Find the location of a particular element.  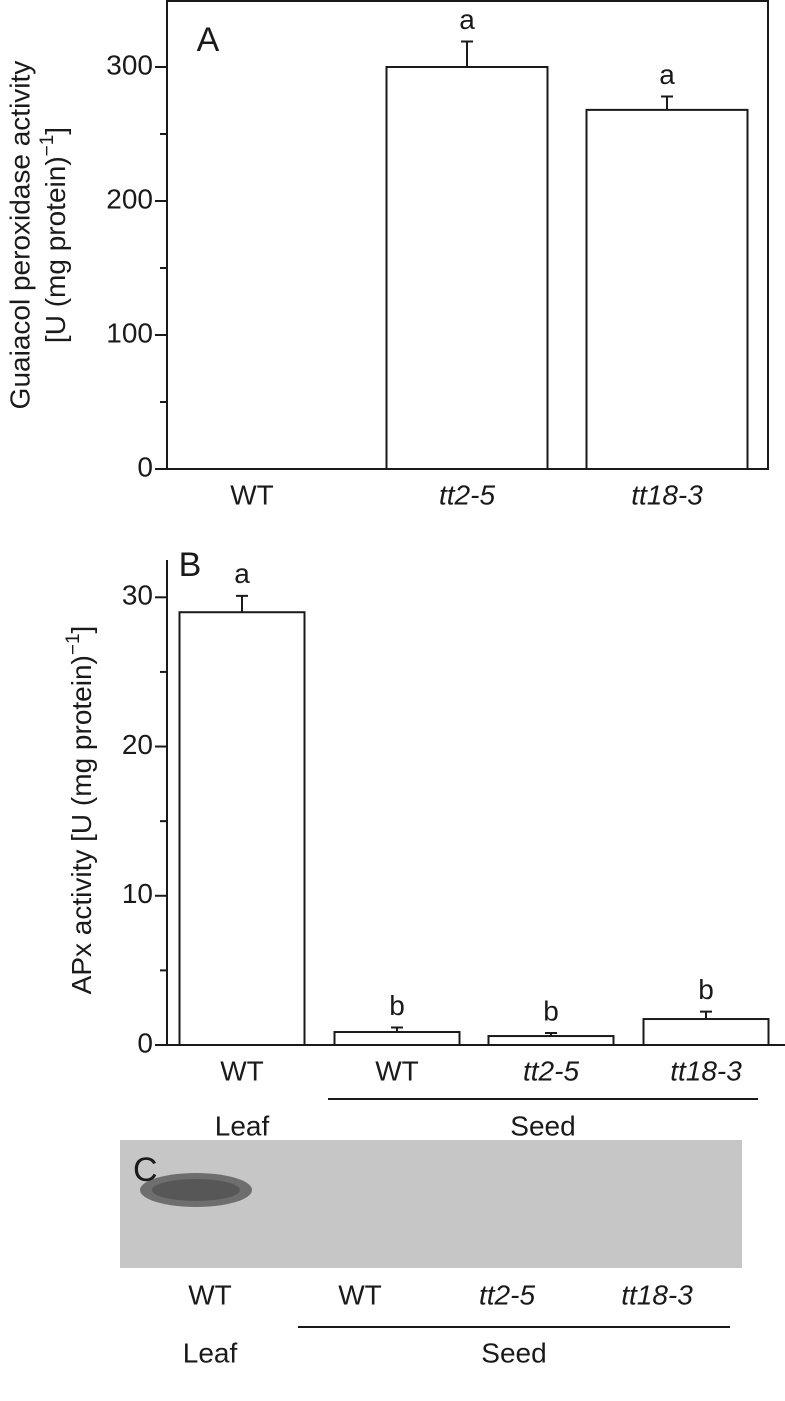

y-axis-label: APx activity [U (mg protein)−1] is located at coordinates (80, 810).